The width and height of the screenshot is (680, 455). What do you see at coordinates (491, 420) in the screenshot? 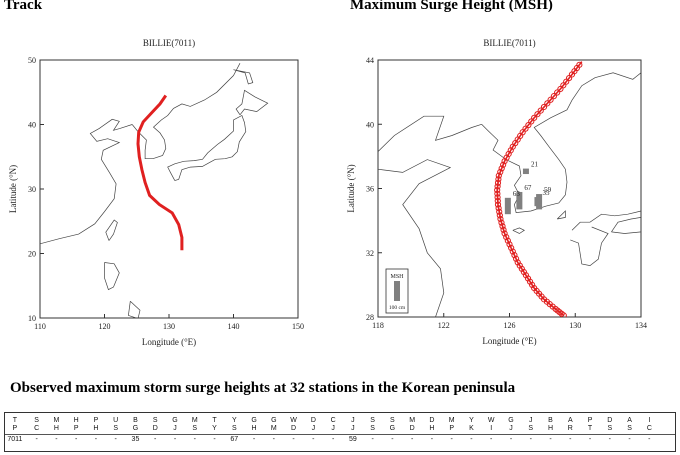
I see `table-header-cell: W` at bounding box center [491, 420].